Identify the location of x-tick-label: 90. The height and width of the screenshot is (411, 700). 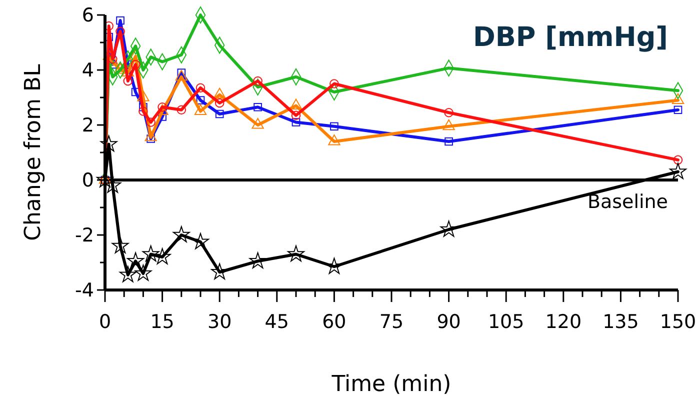
(448, 322).